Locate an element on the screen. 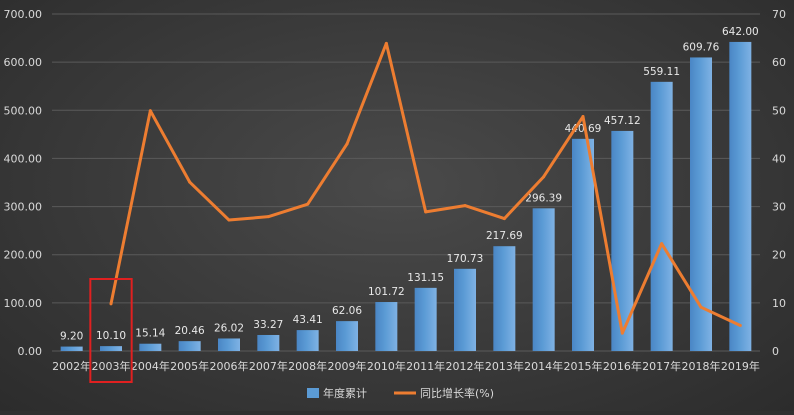 The width and height of the screenshot is (794, 415). right-tick-label: 10 is located at coordinates (779, 303).